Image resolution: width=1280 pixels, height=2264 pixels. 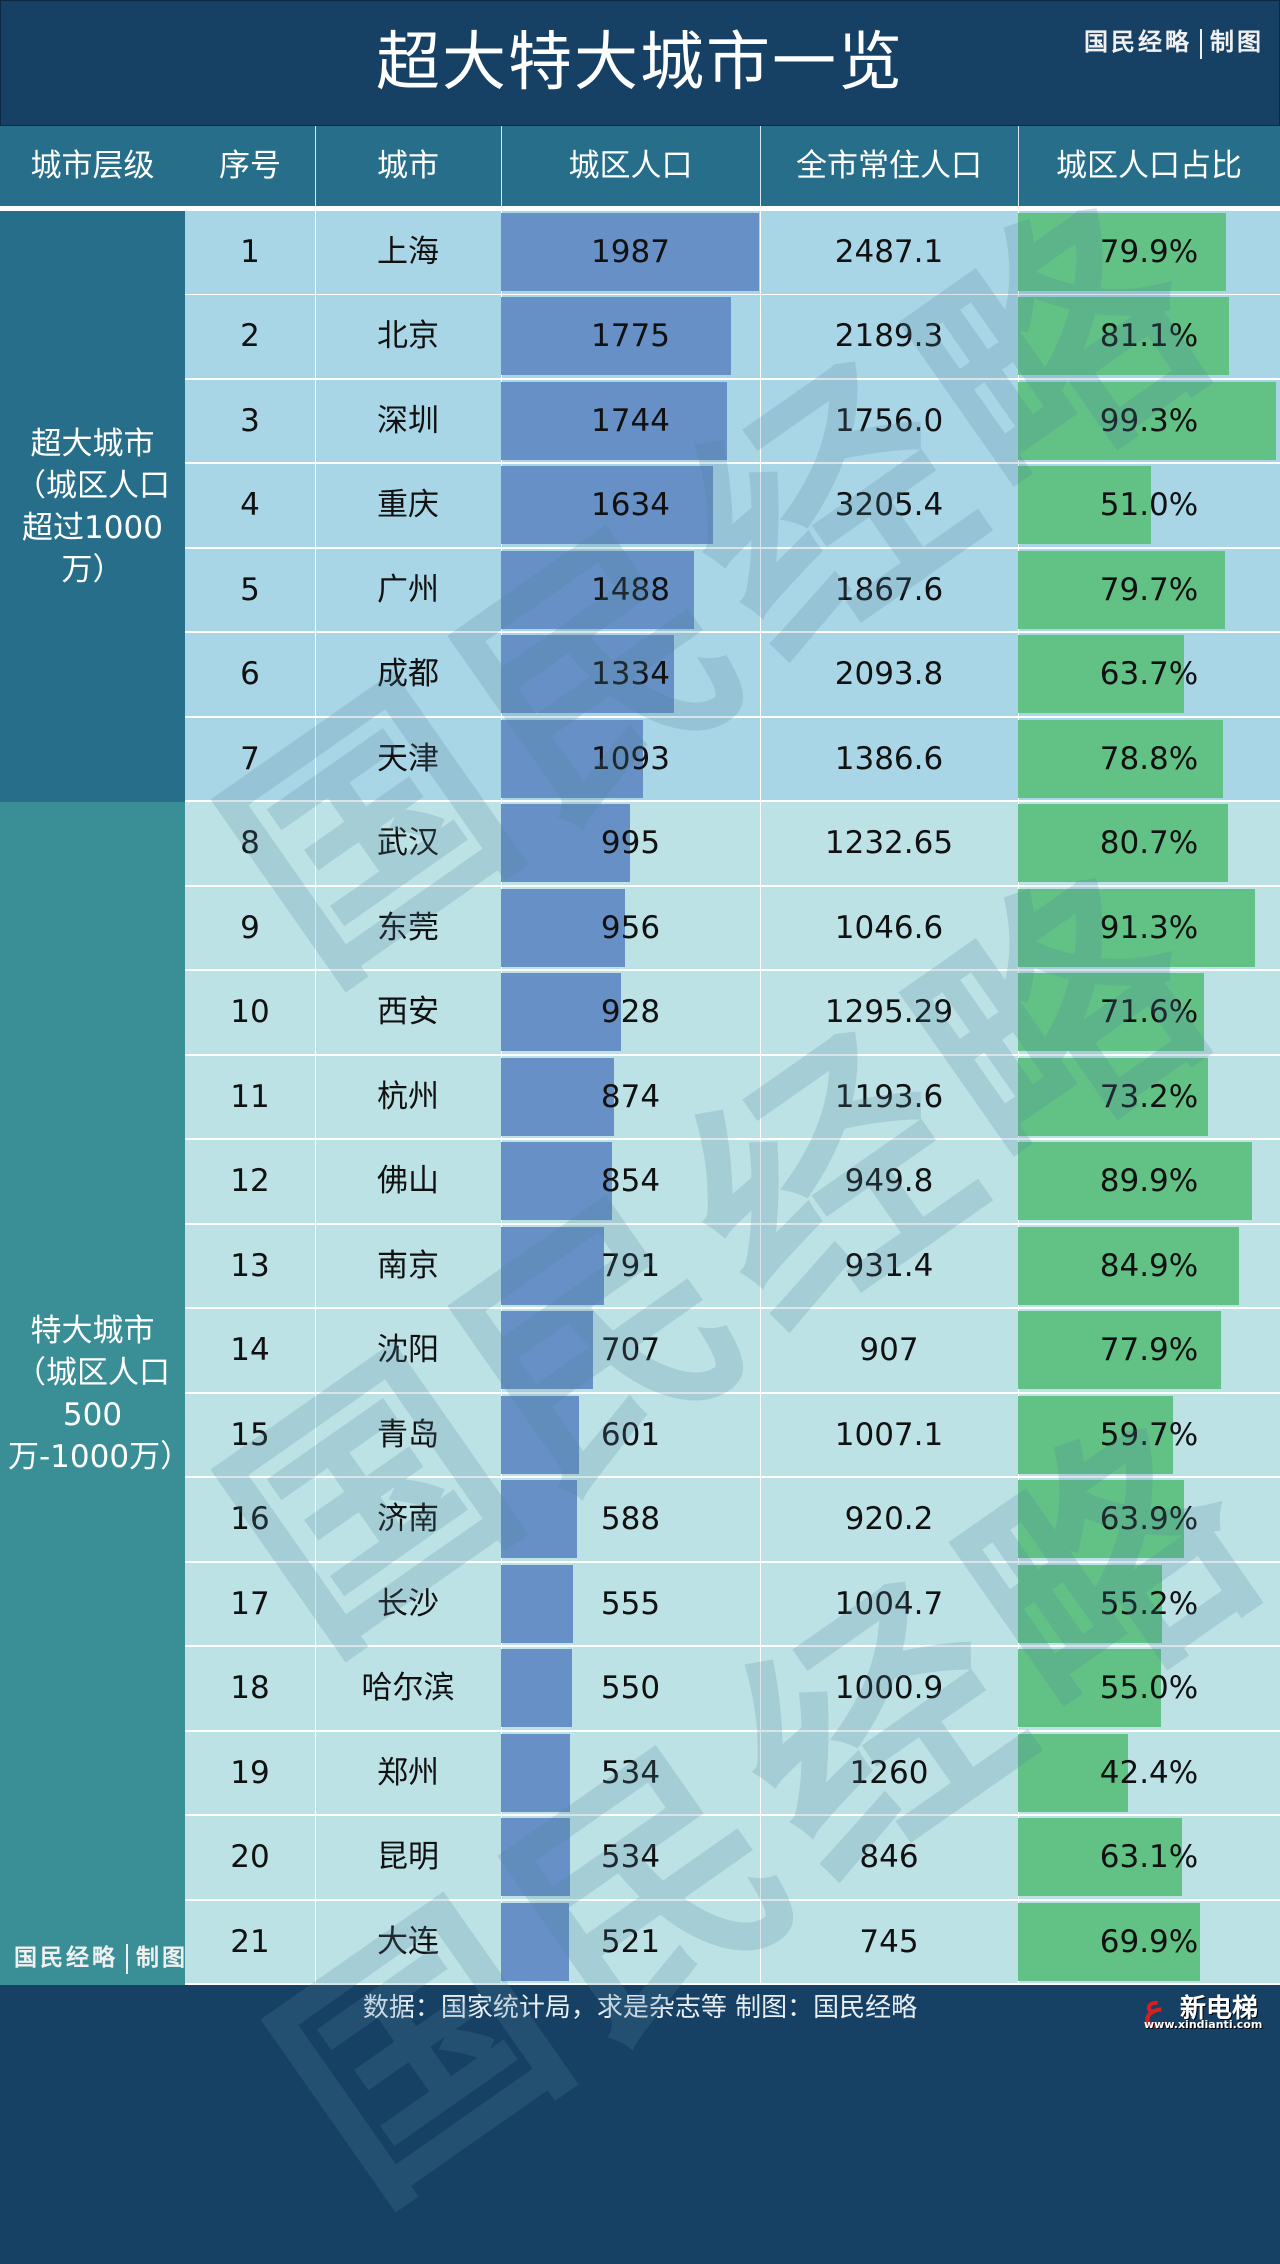 I want to click on urban-ratio-cell: 79.7%, so click(x=1149, y=589).